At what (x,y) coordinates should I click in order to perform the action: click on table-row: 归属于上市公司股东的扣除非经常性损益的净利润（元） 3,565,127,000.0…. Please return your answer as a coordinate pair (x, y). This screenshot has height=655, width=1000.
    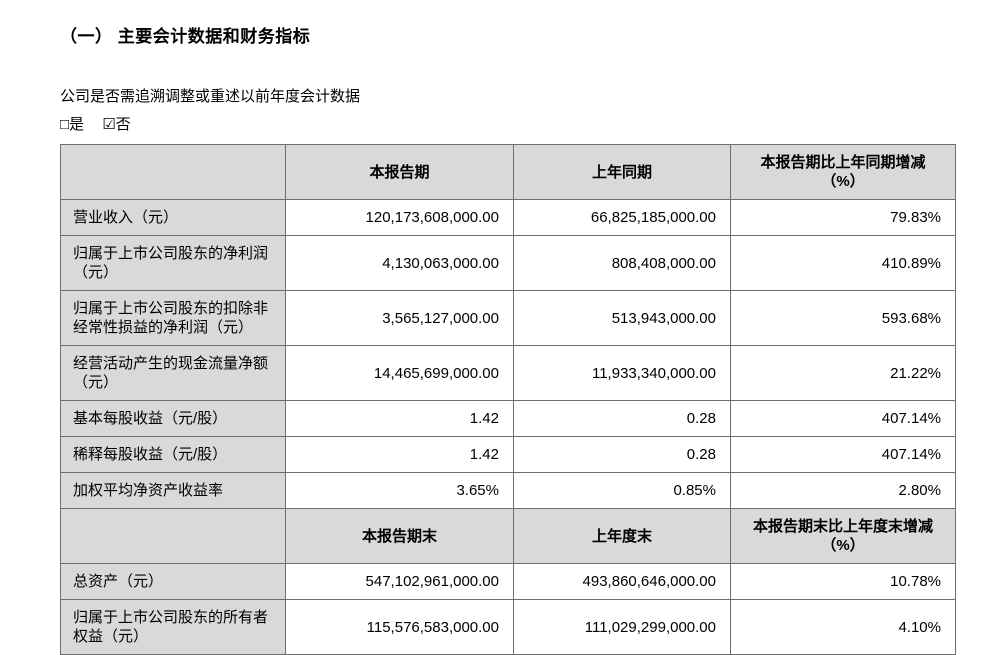
    Looking at the image, I should click on (508, 318).